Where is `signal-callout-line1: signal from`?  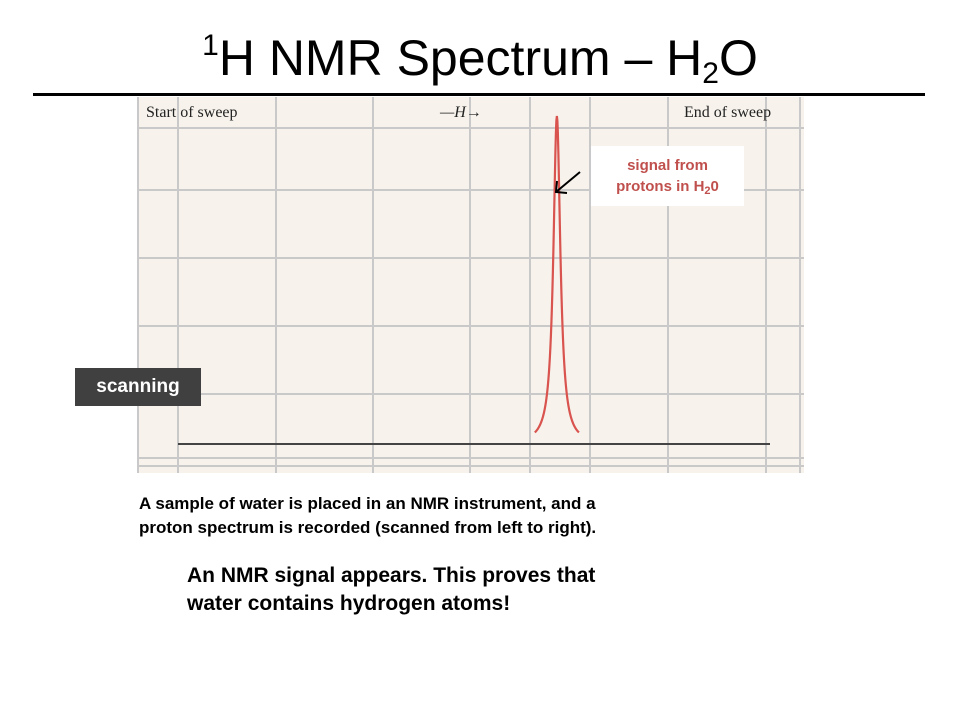
signal-callout-line1: signal from is located at coordinates (667, 165).